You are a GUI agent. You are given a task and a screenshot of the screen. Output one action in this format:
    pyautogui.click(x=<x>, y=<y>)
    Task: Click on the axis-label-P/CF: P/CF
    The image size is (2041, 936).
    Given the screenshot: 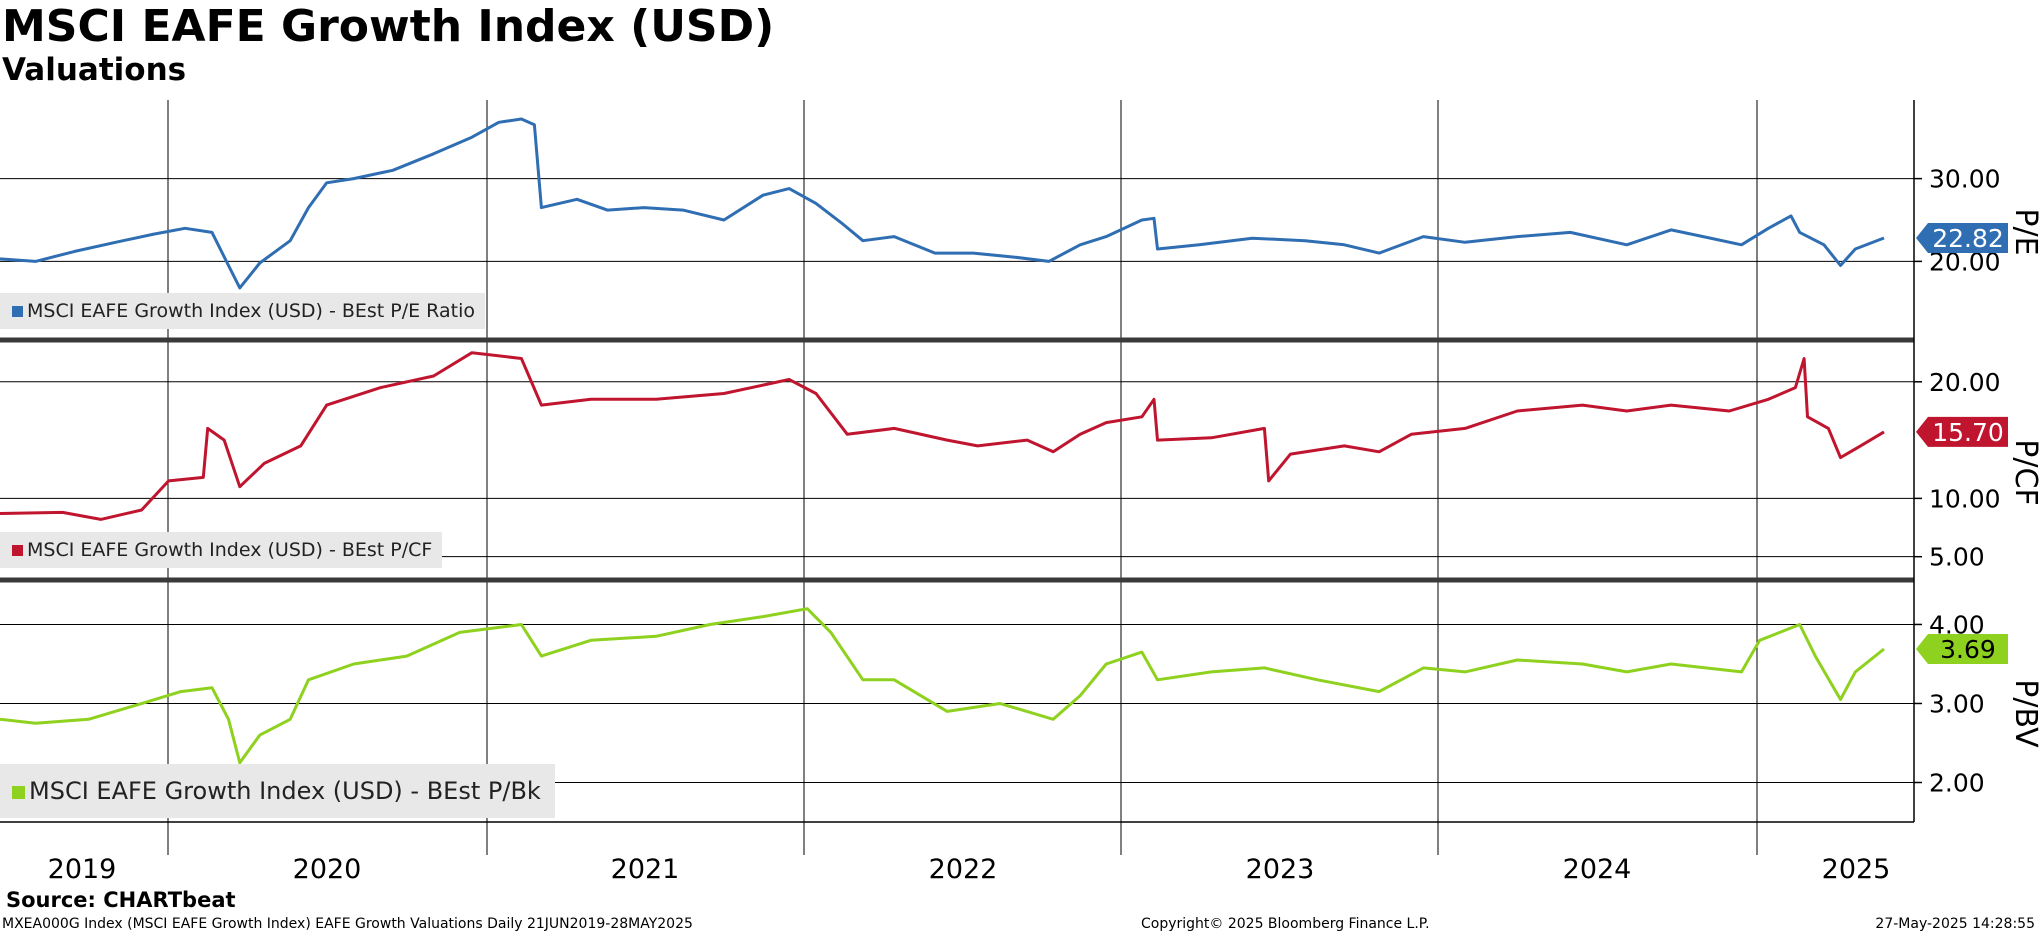 What is the action you would take?
    pyautogui.click(x=2024, y=472)
    